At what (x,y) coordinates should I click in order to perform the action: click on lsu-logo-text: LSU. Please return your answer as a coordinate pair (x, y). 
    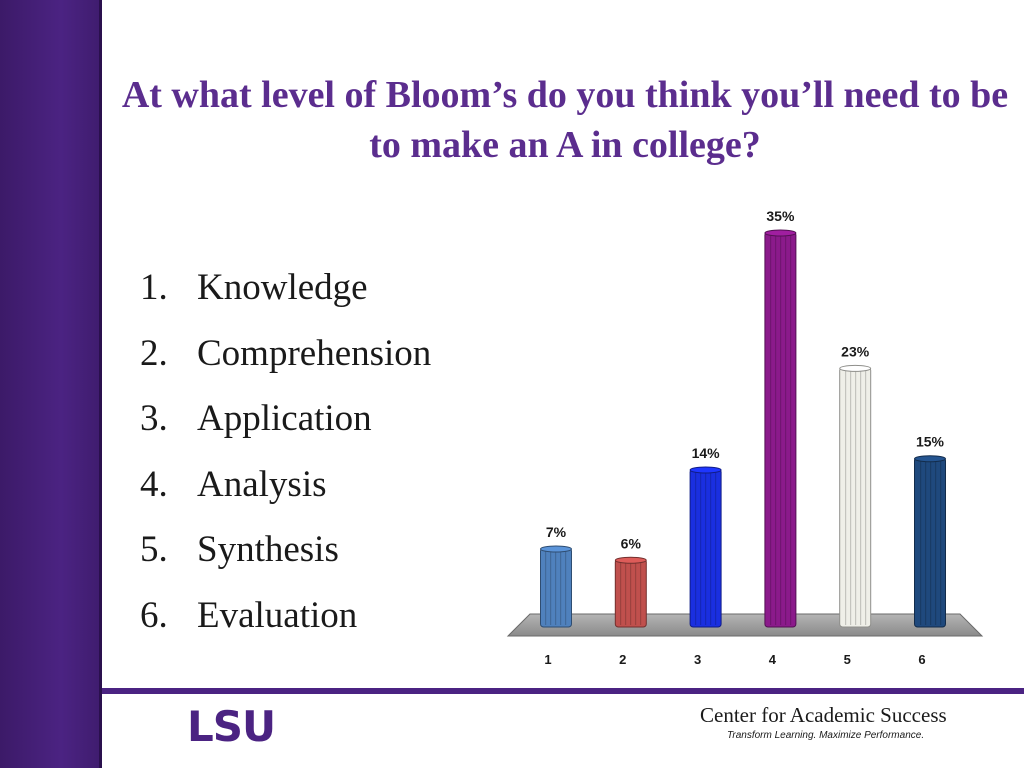
    Looking at the image, I should click on (231, 725).